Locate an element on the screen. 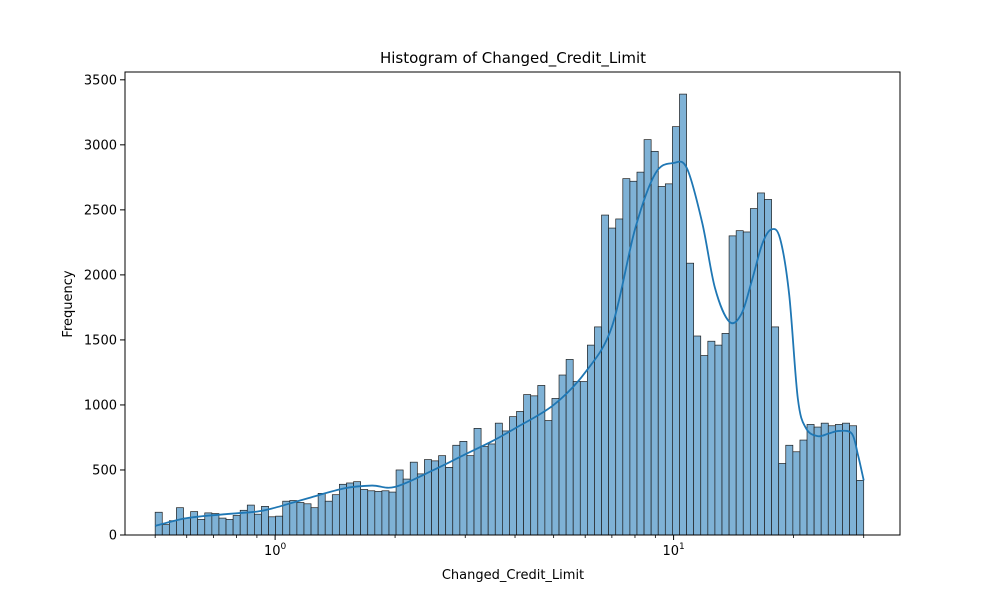 This screenshot has width=1000, height=600. y-tick-label: 0 is located at coordinates (113, 536).